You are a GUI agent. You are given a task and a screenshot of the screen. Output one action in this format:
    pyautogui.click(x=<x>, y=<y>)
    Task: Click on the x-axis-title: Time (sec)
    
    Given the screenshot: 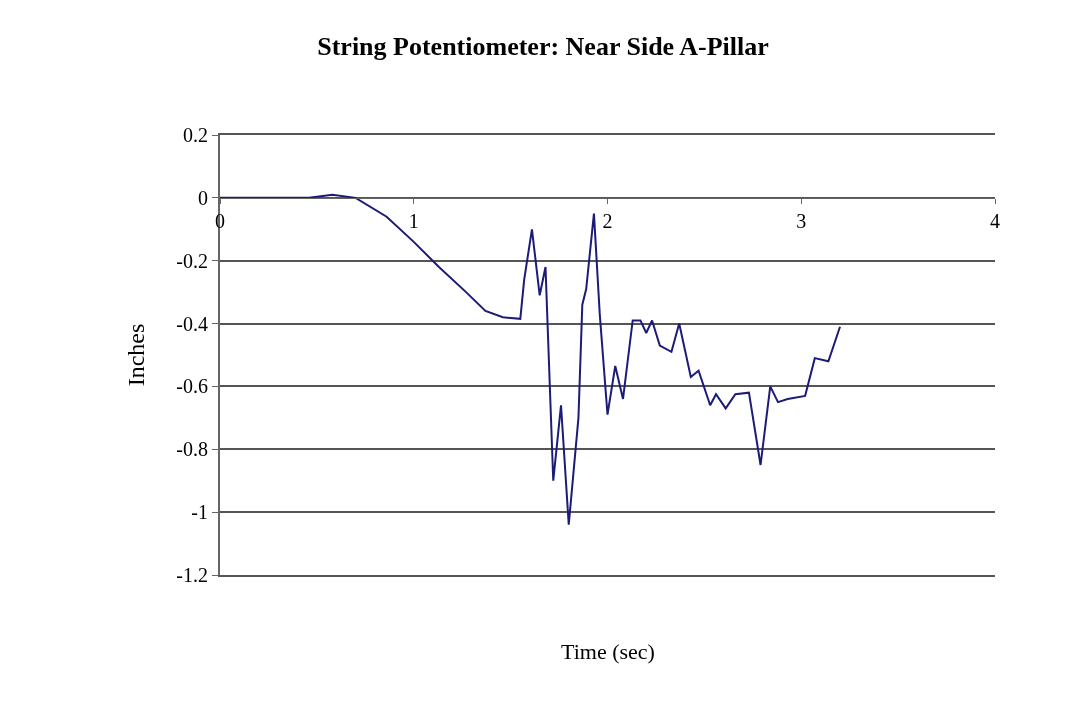 What is the action you would take?
    pyautogui.click(x=608, y=651)
    